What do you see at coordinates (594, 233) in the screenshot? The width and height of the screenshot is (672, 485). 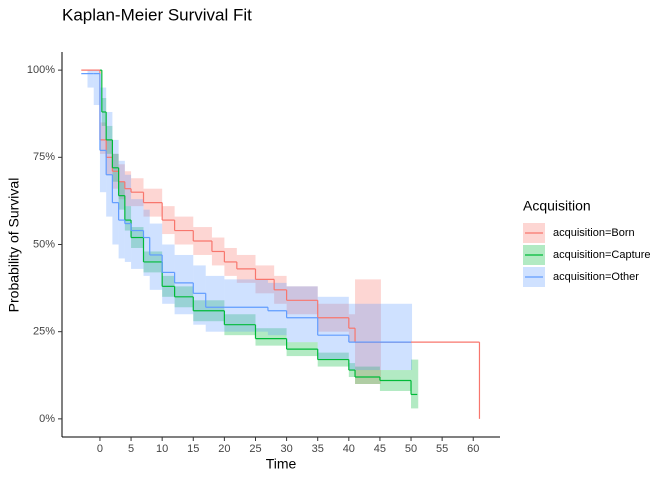 I see `legend-label: acquisition=Born` at bounding box center [594, 233].